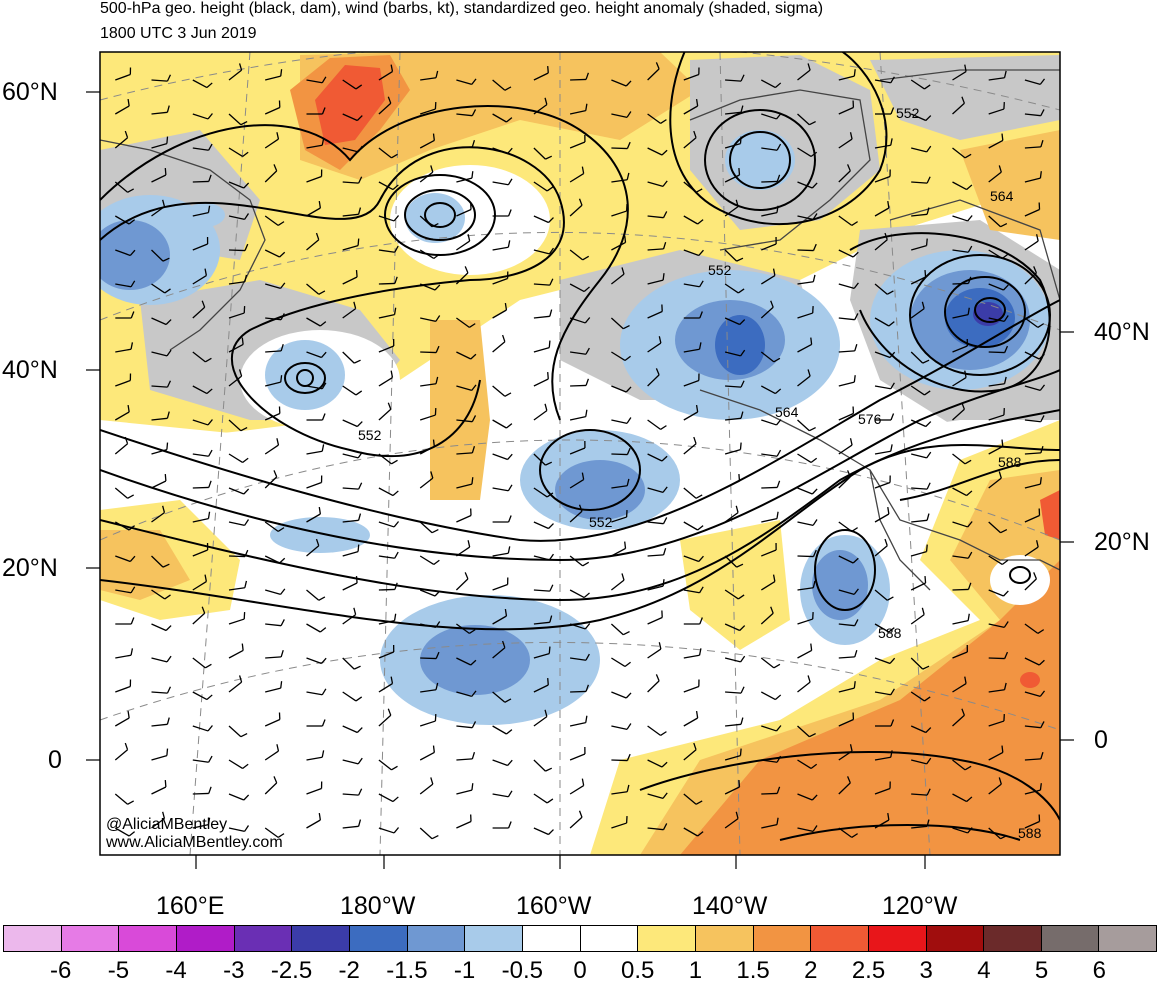 This screenshot has width=1160, height=985. What do you see at coordinates (919, 906) in the screenshot?
I see `lon-label: 120°W` at bounding box center [919, 906].